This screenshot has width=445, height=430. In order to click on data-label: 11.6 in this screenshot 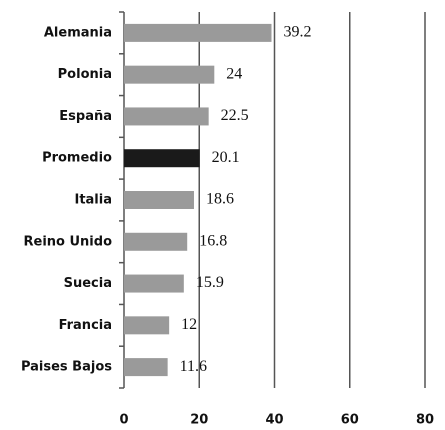, I will do `click(193, 366)`.